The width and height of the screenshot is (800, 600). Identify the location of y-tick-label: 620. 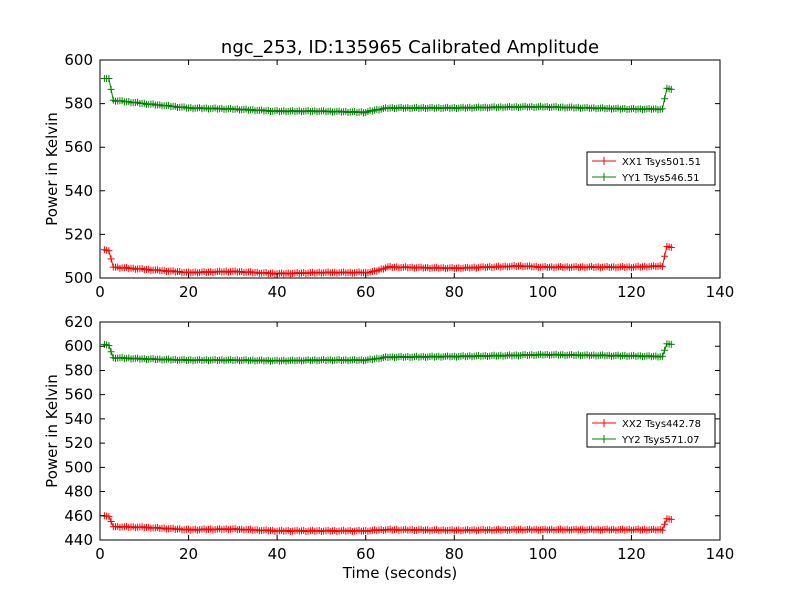
(78, 322).